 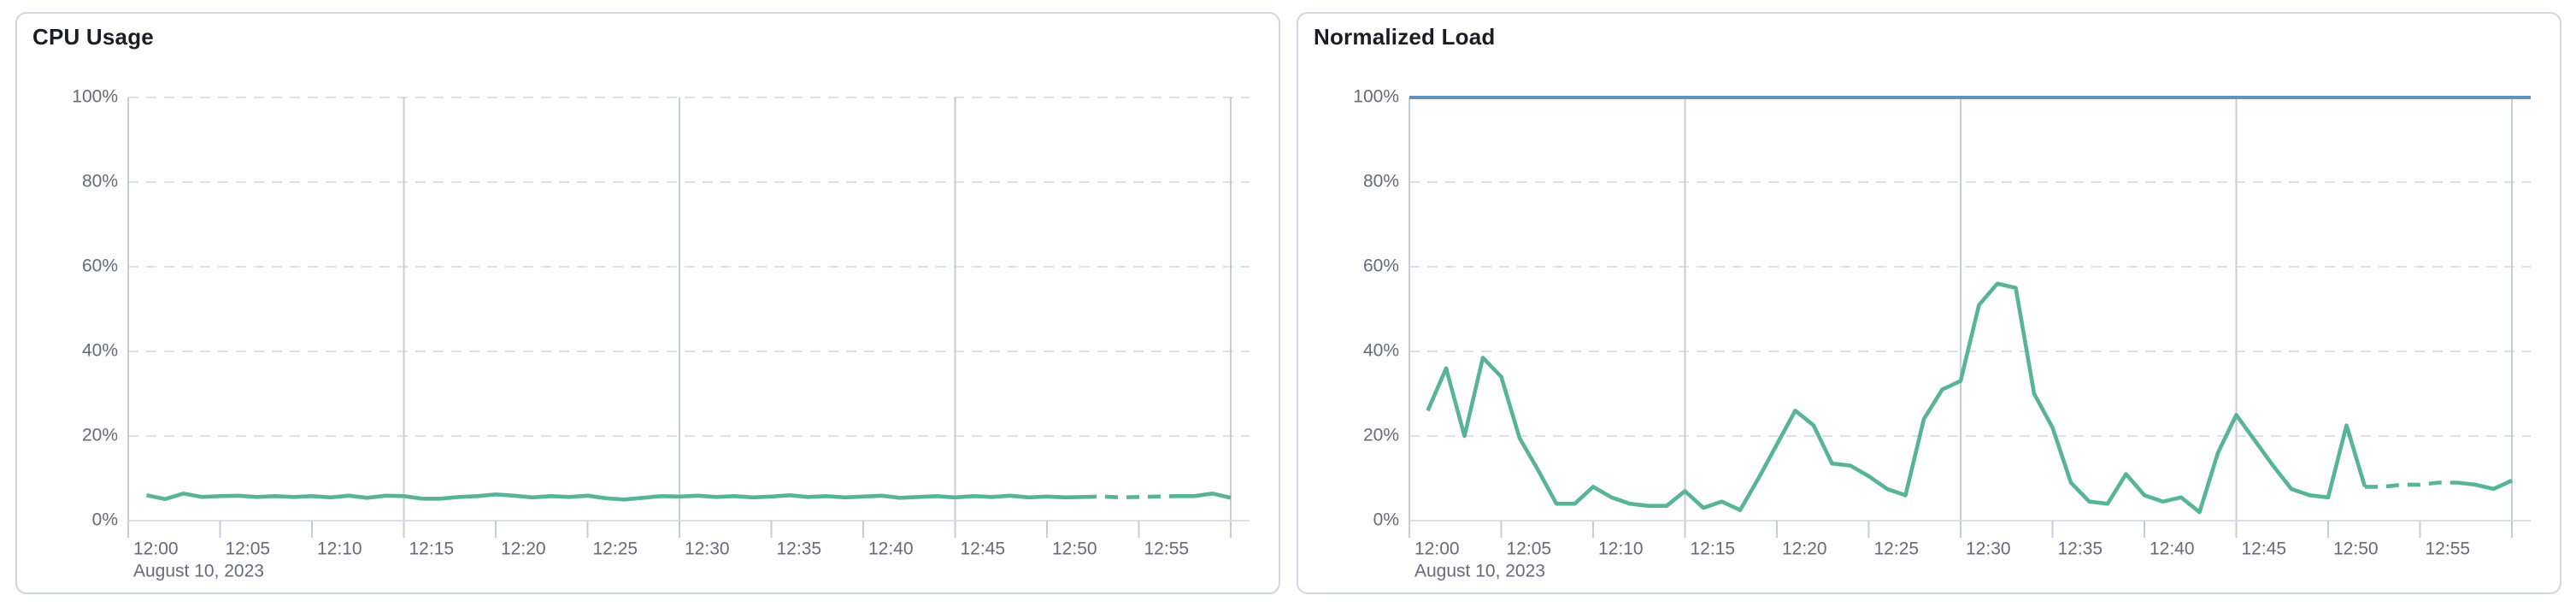 What do you see at coordinates (689, 496) in the screenshot?
I see `cpu-usage-line` at bounding box center [689, 496].